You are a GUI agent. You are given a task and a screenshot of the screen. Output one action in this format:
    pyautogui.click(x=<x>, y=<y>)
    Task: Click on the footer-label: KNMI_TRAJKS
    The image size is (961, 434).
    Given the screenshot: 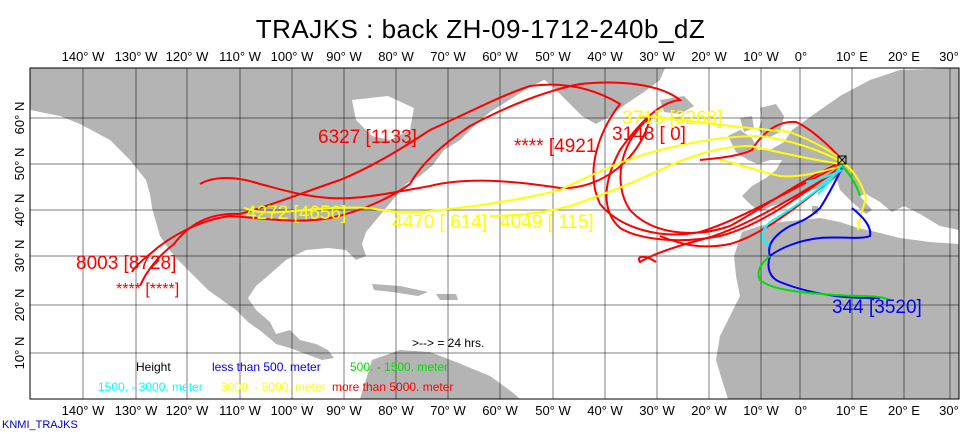 What is the action you would take?
    pyautogui.click(x=40, y=425)
    